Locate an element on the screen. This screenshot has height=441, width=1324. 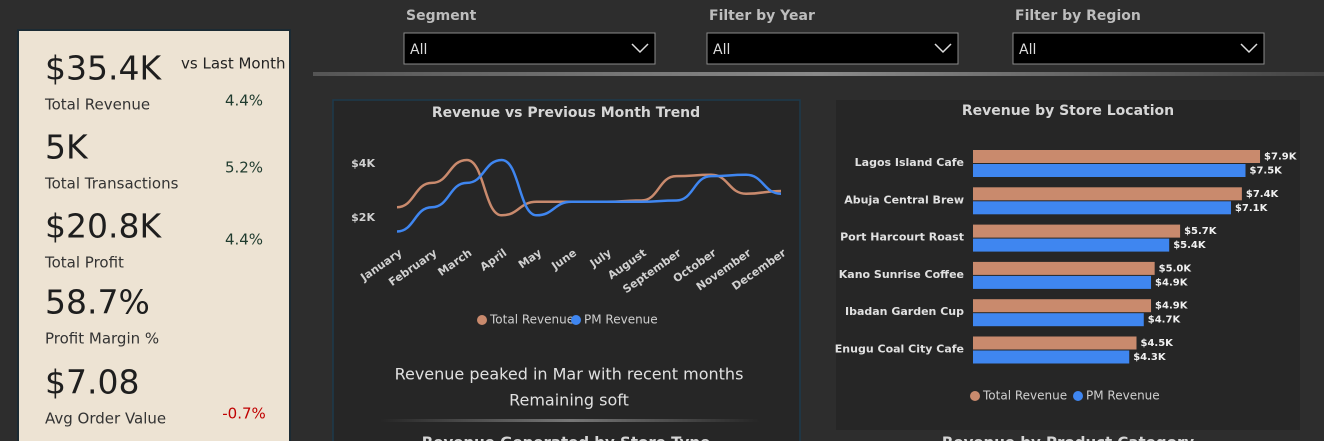
kpi-label: Profit Margin % is located at coordinates (102, 339).